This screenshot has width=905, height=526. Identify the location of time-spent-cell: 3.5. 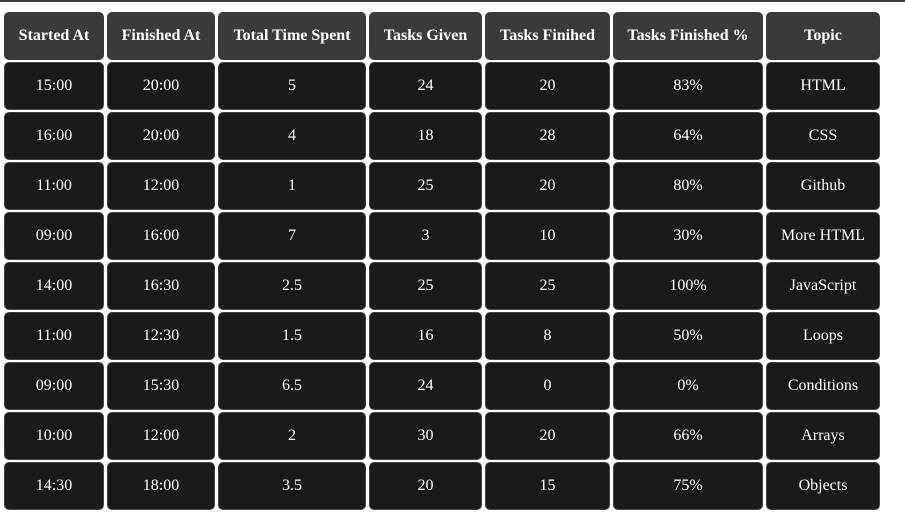
(292, 486).